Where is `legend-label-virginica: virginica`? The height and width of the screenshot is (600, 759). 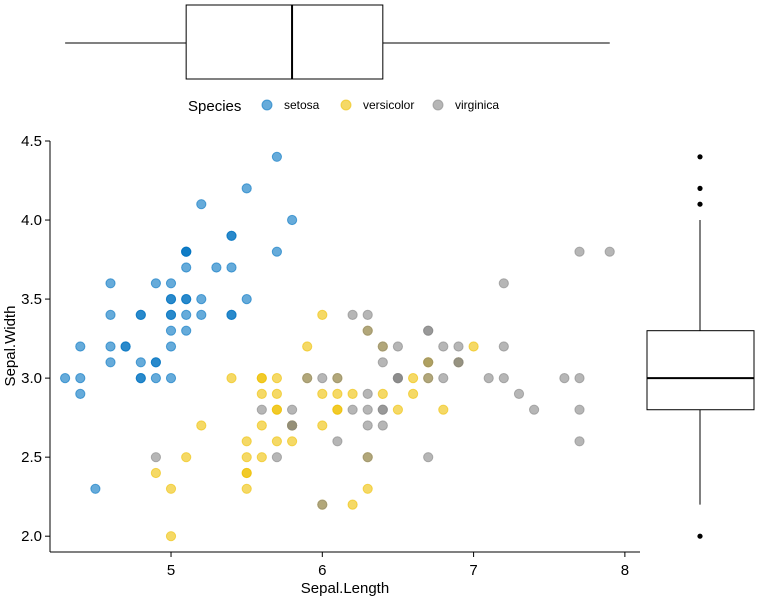
legend-label-virginica: virginica is located at coordinates (477, 105).